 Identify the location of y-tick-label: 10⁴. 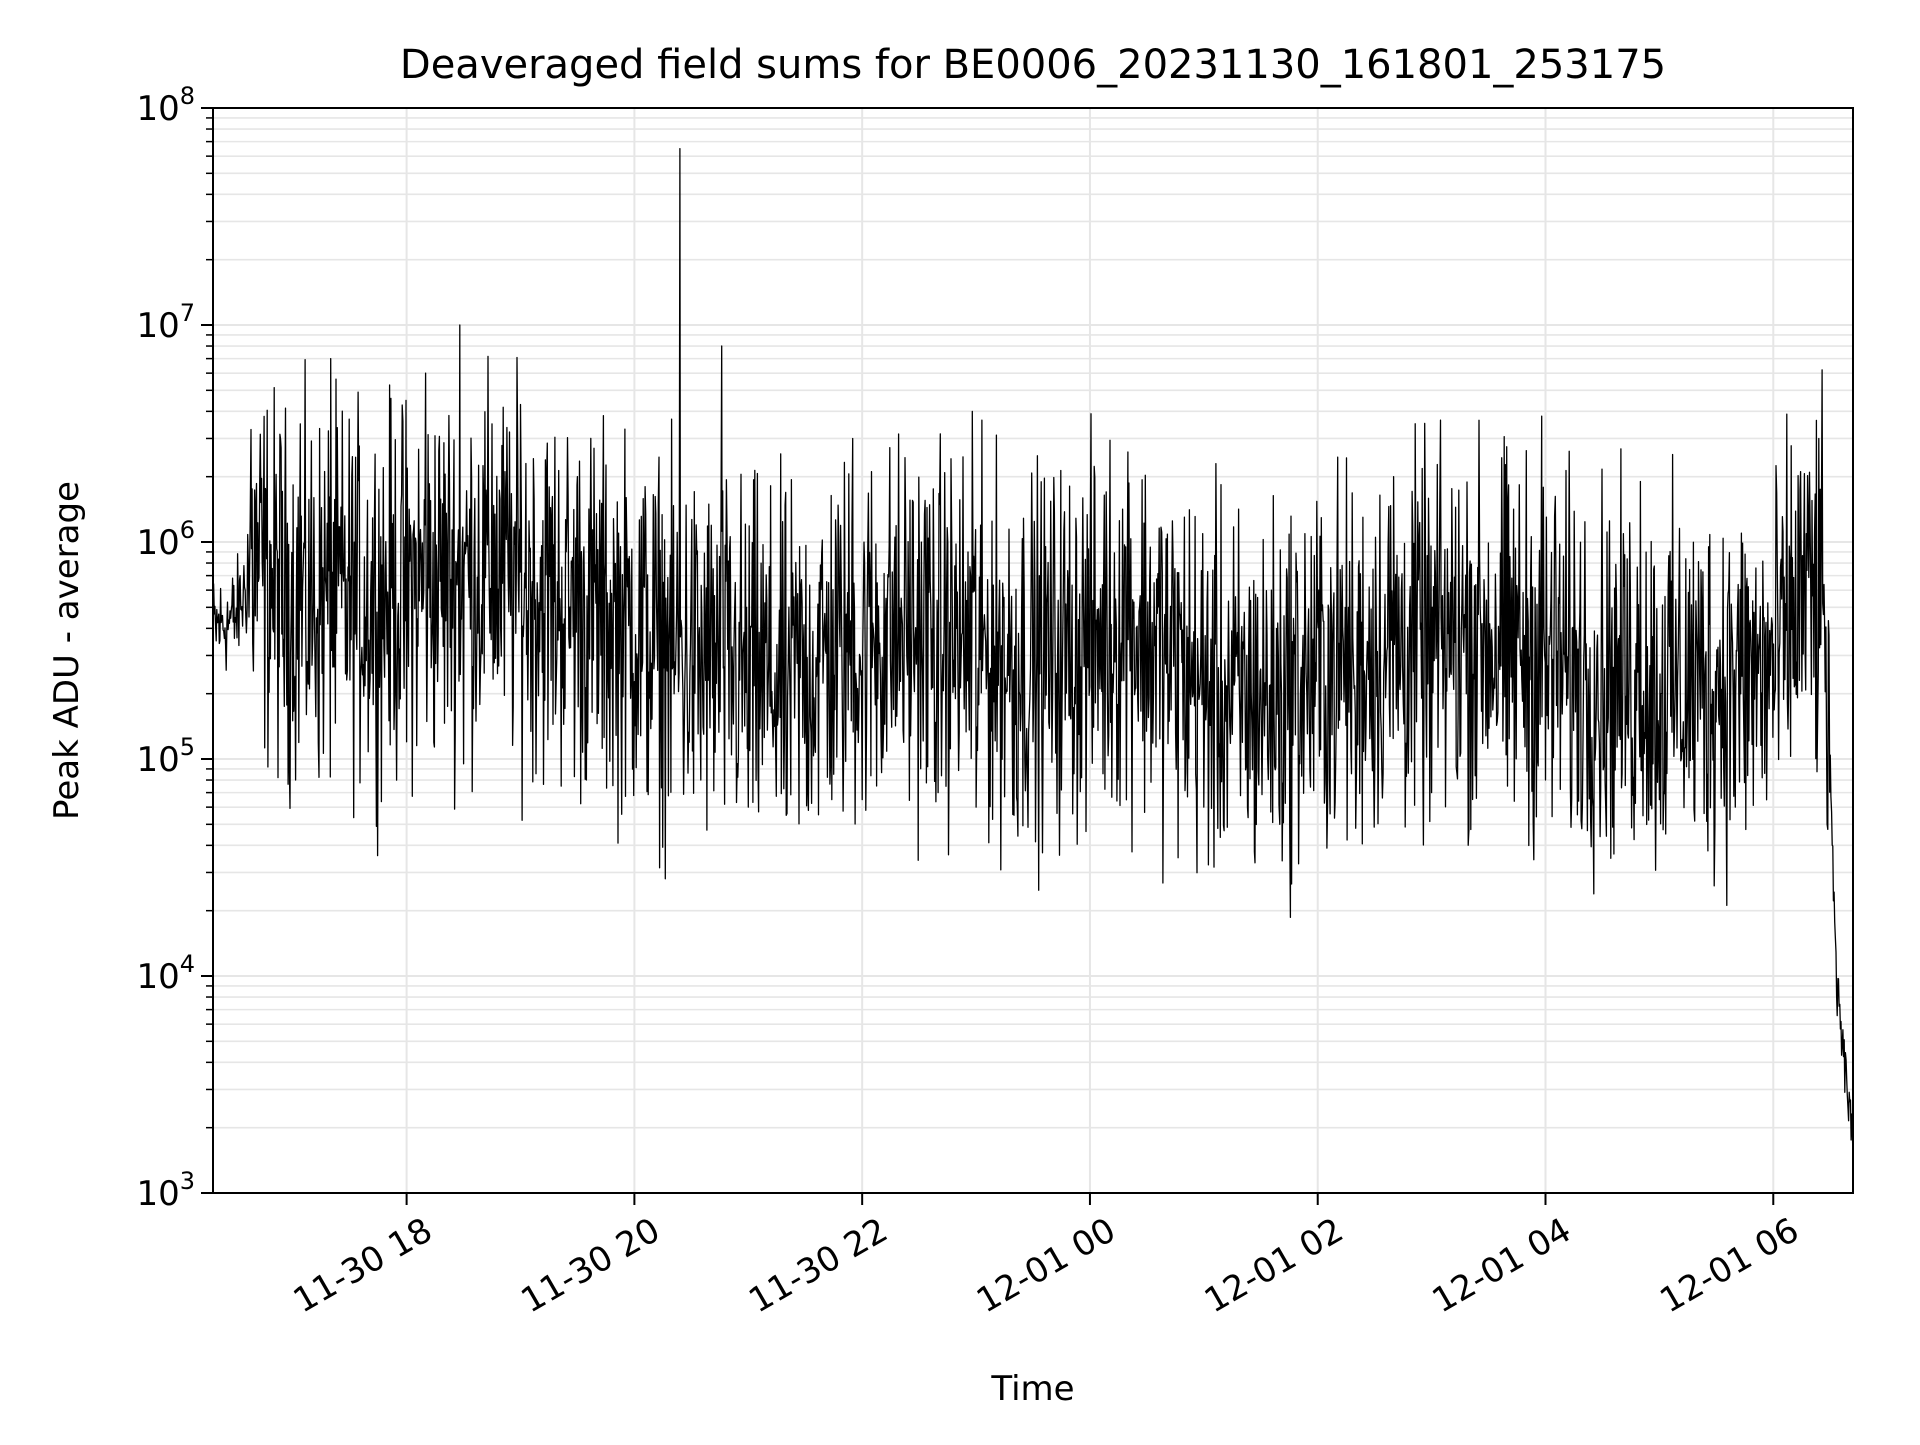
(165, 973).